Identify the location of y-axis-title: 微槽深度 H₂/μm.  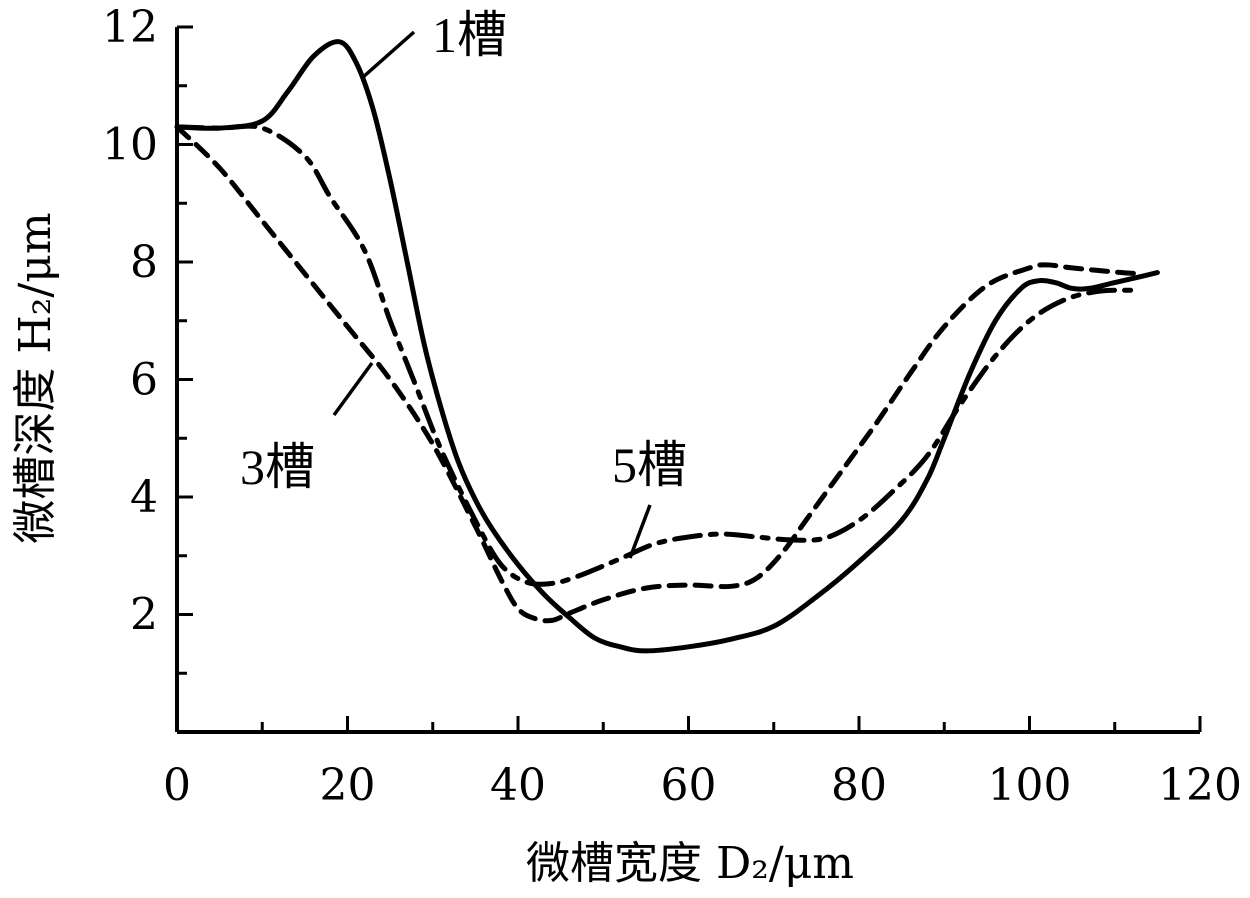
(35, 377).